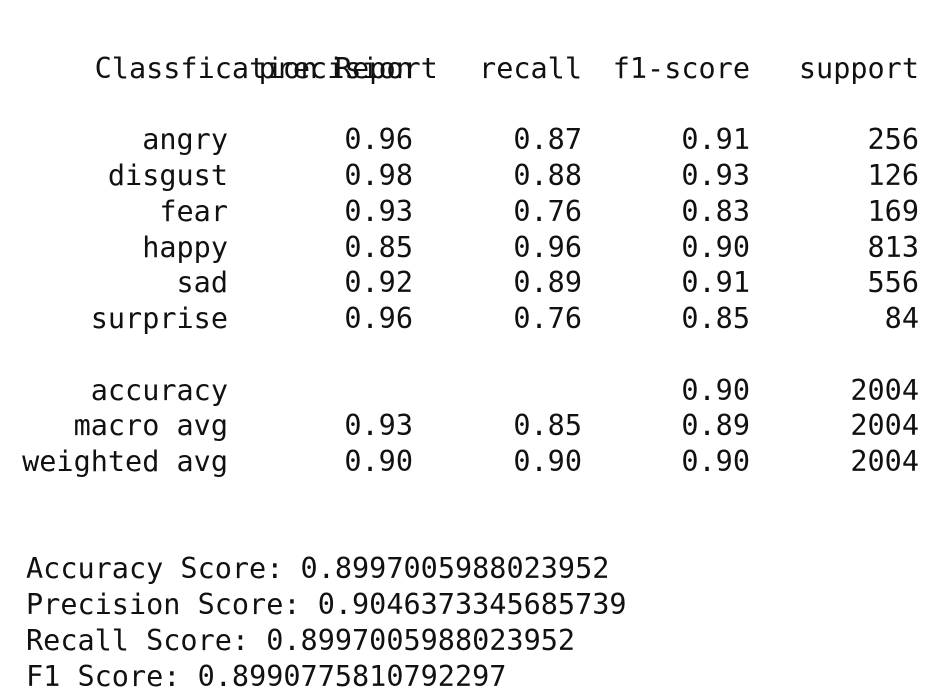 The image size is (950, 696). I want to click on header-f1-score: f1-score, so click(681, 68).